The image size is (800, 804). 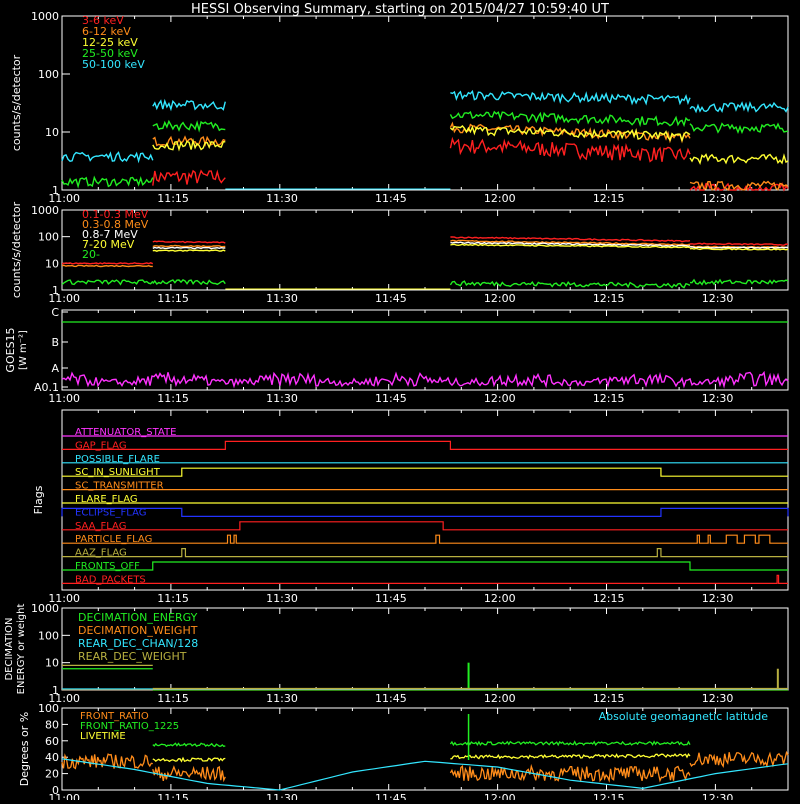 What do you see at coordinates (113, 64) in the screenshot?
I see `legend-entry: 50-100 keV` at bounding box center [113, 64].